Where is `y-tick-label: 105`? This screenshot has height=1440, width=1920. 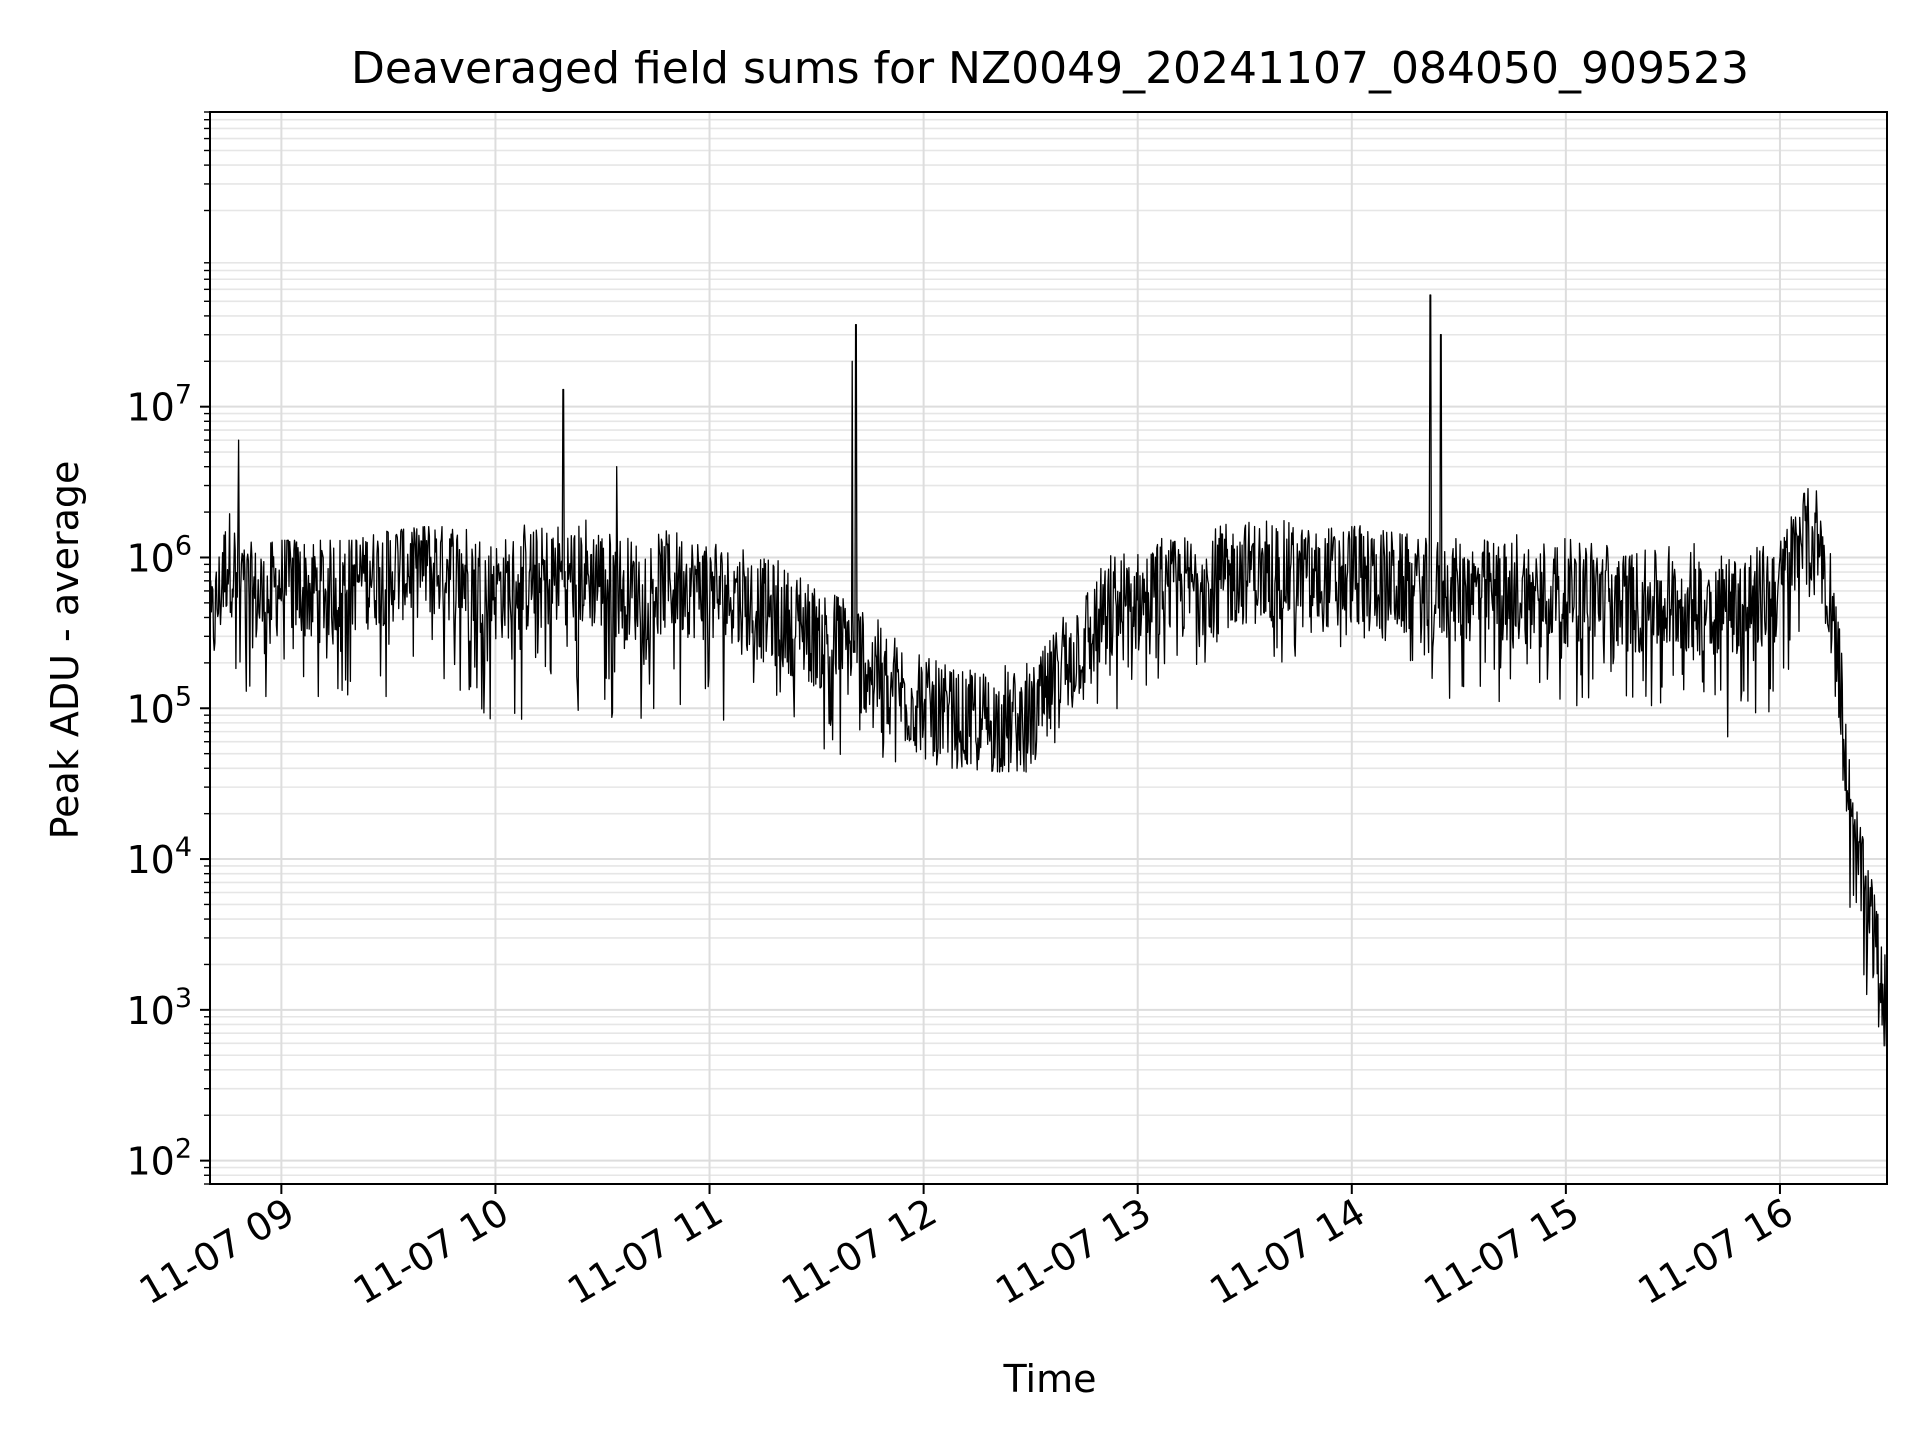
y-tick-label: 105 is located at coordinates (159, 706).